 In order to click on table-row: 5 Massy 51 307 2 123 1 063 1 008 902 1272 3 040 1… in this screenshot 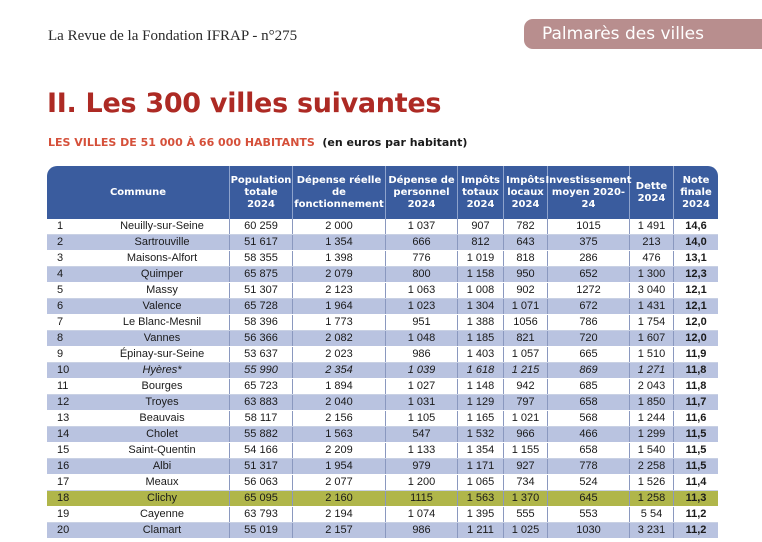, I will do `click(382, 291)`.